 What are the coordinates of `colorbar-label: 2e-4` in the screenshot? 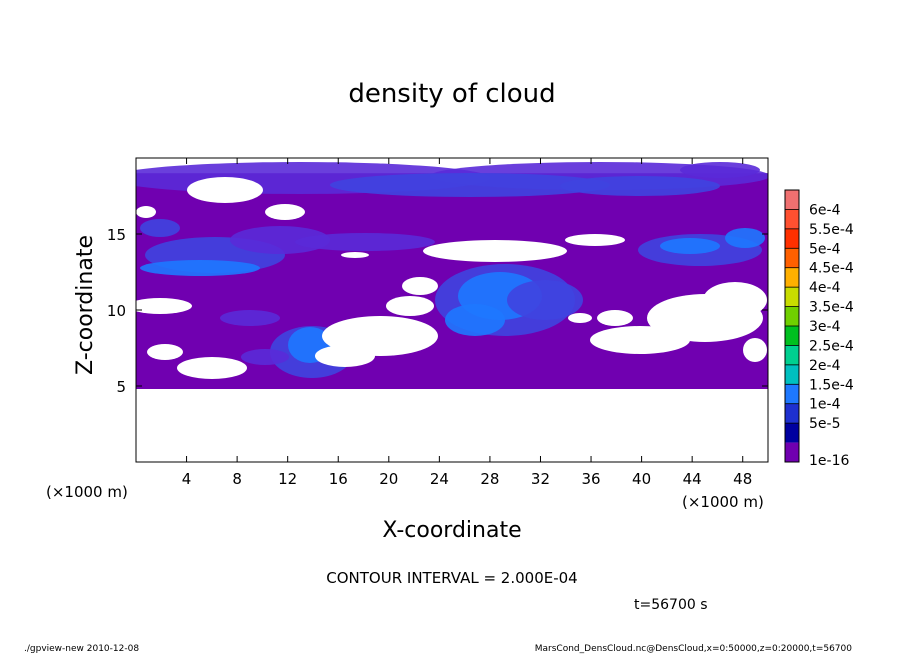 It's located at (825, 366).